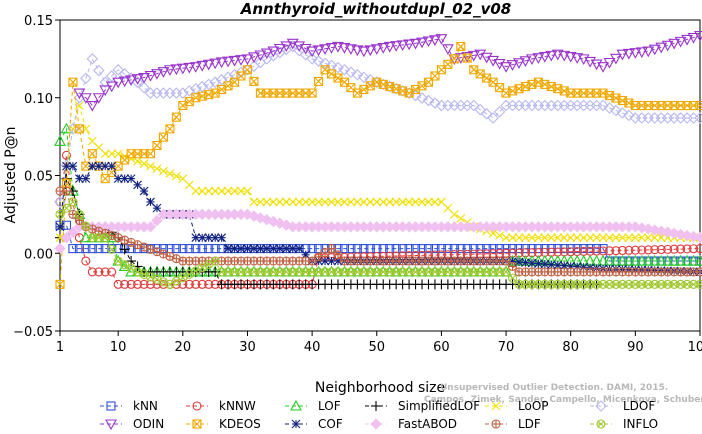  What do you see at coordinates (221, 406) in the screenshot?
I see `legend-item-knnw: kNNW` at bounding box center [221, 406].